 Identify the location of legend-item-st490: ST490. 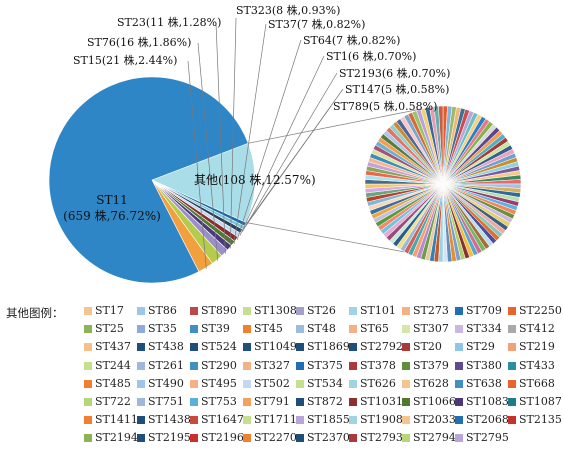
(160, 384).